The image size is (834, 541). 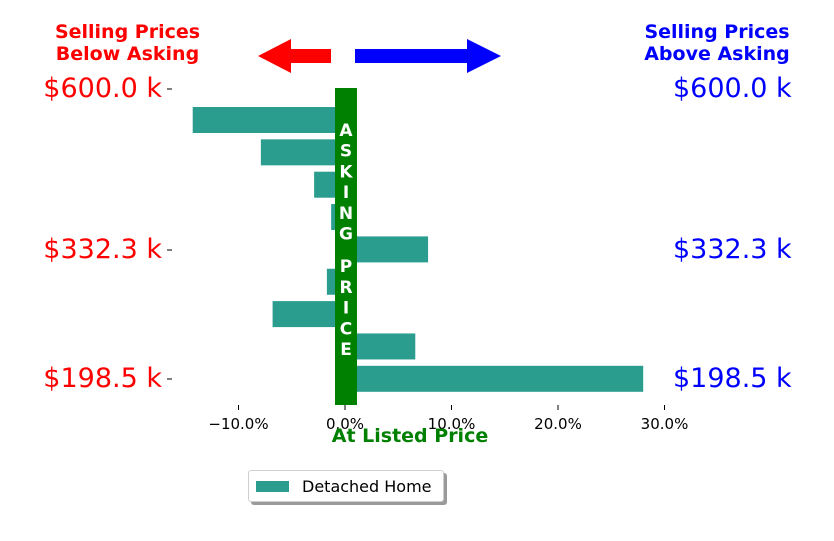 What do you see at coordinates (272, 486) in the screenshot?
I see `legend-swatch` at bounding box center [272, 486].